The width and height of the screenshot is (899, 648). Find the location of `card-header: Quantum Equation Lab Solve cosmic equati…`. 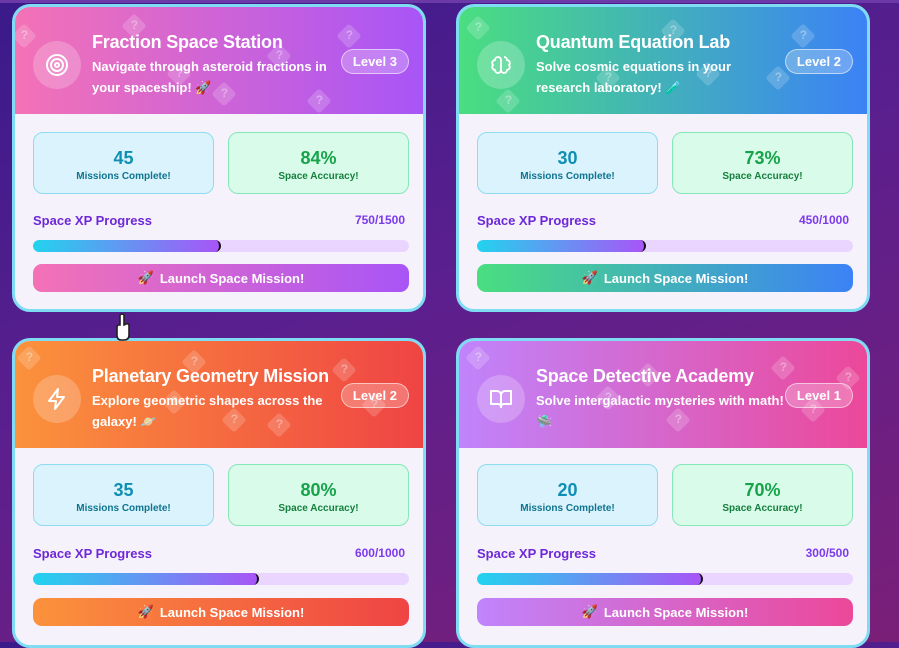

card-header: Quantum Equation Lab Solve cosmic equati… is located at coordinates (663, 60).